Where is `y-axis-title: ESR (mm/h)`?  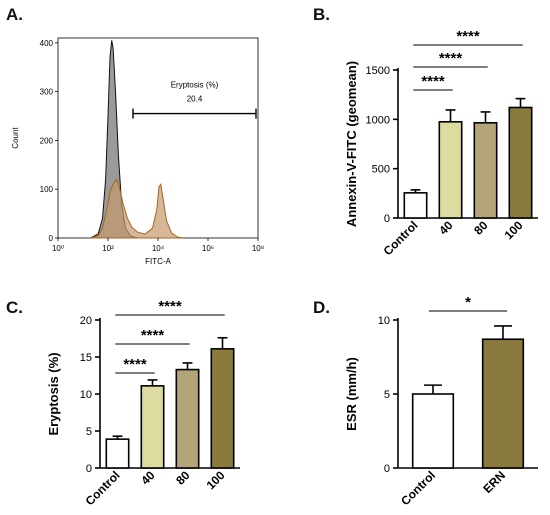 y-axis-title: ESR (mm/h) is located at coordinates (351, 394).